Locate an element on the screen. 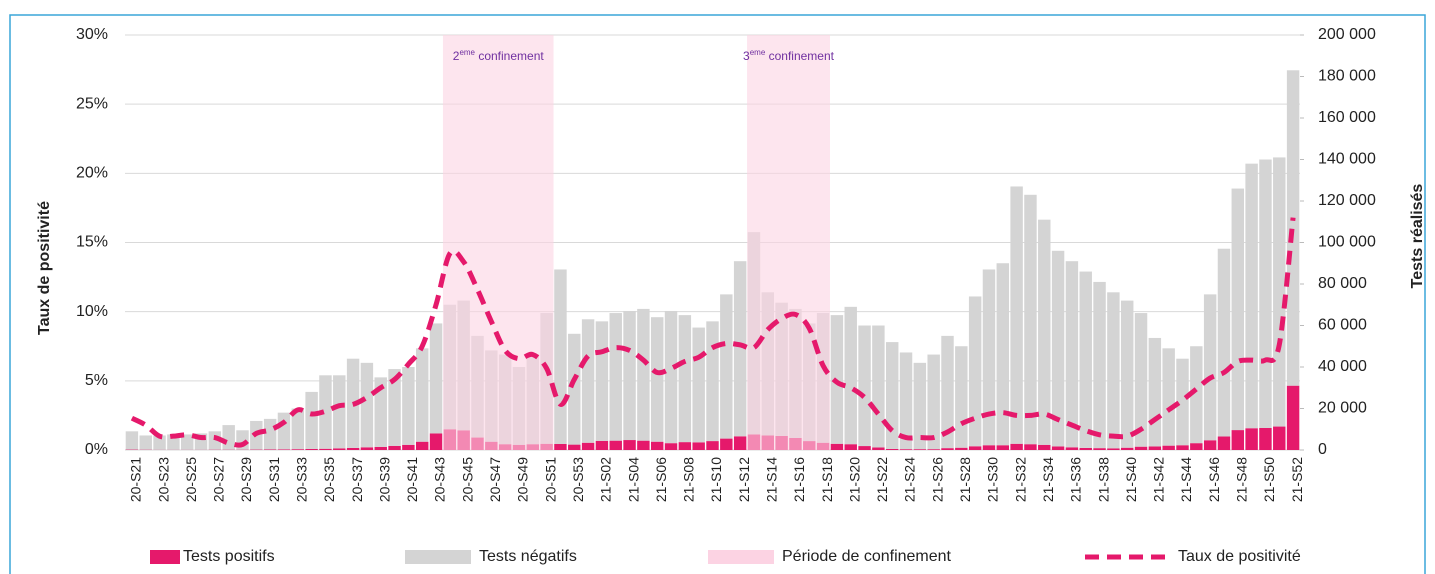 The width and height of the screenshot is (1435, 574). x-tick-label: 21-S12 is located at coordinates (744, 479).